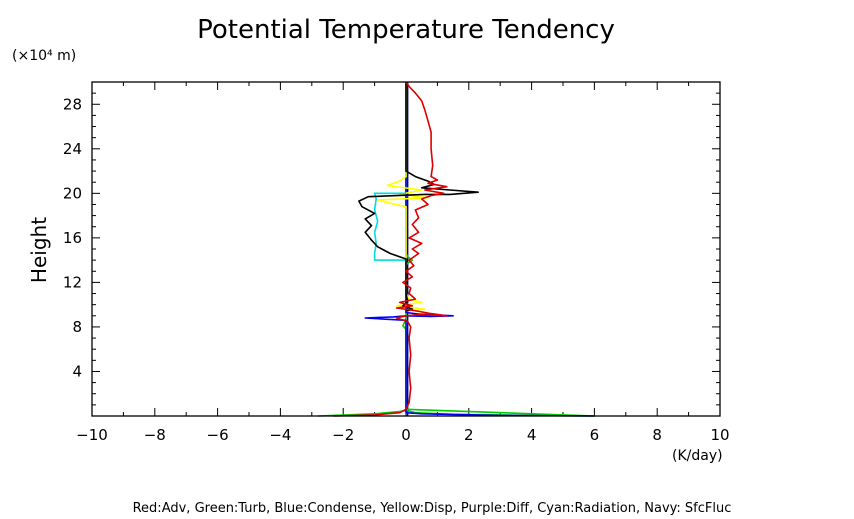 This screenshot has height=519, width=854. Describe the element at coordinates (657, 435) in the screenshot. I see `x-tick-label: 8` at that location.